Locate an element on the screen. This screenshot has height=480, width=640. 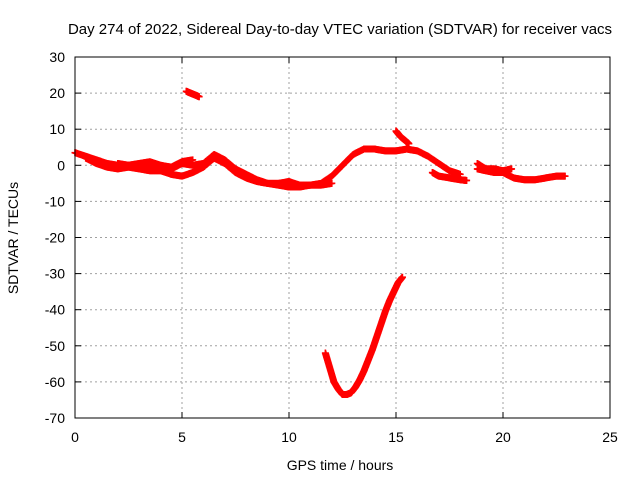
x-tick-label: 20 is located at coordinates (503, 437).